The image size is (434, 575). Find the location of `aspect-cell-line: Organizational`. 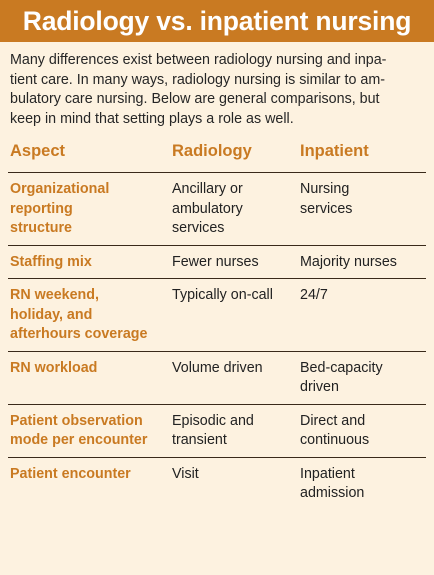

aspect-cell-line: Organizational is located at coordinates (60, 189).